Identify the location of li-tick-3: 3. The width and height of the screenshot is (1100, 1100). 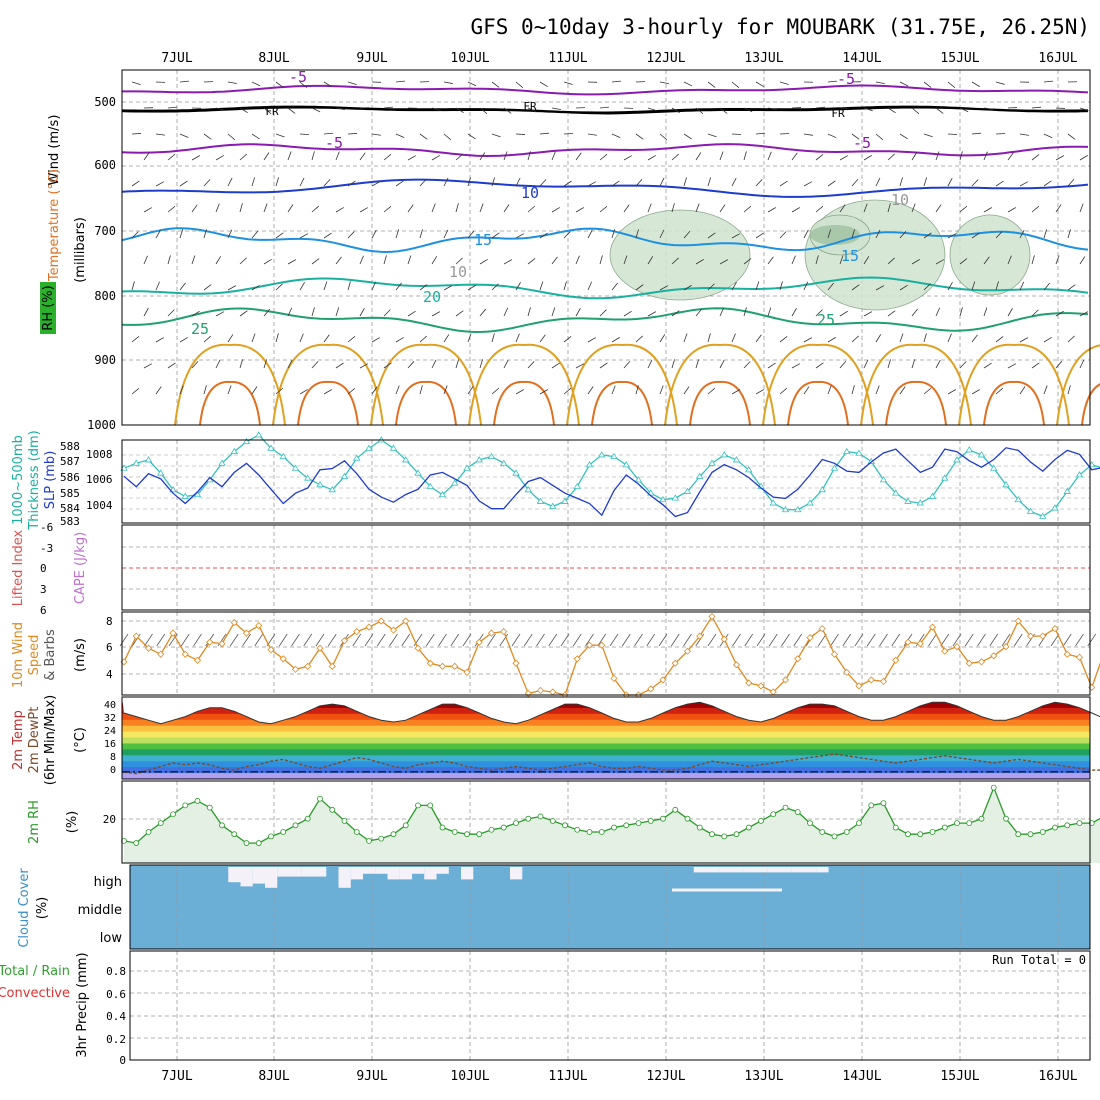
(43, 589).